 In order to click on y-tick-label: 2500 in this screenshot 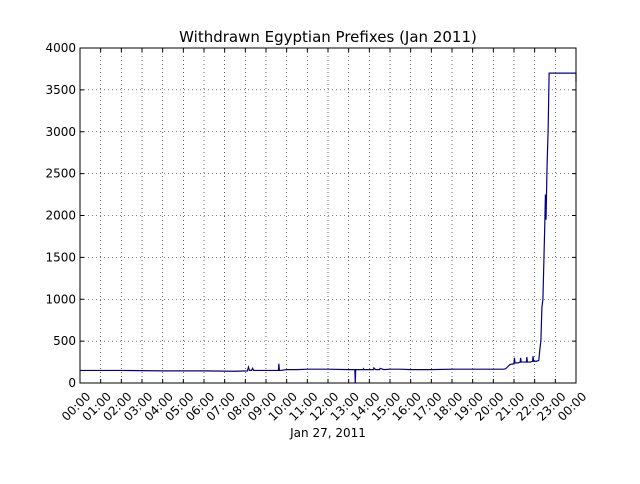, I will do `click(60, 174)`.